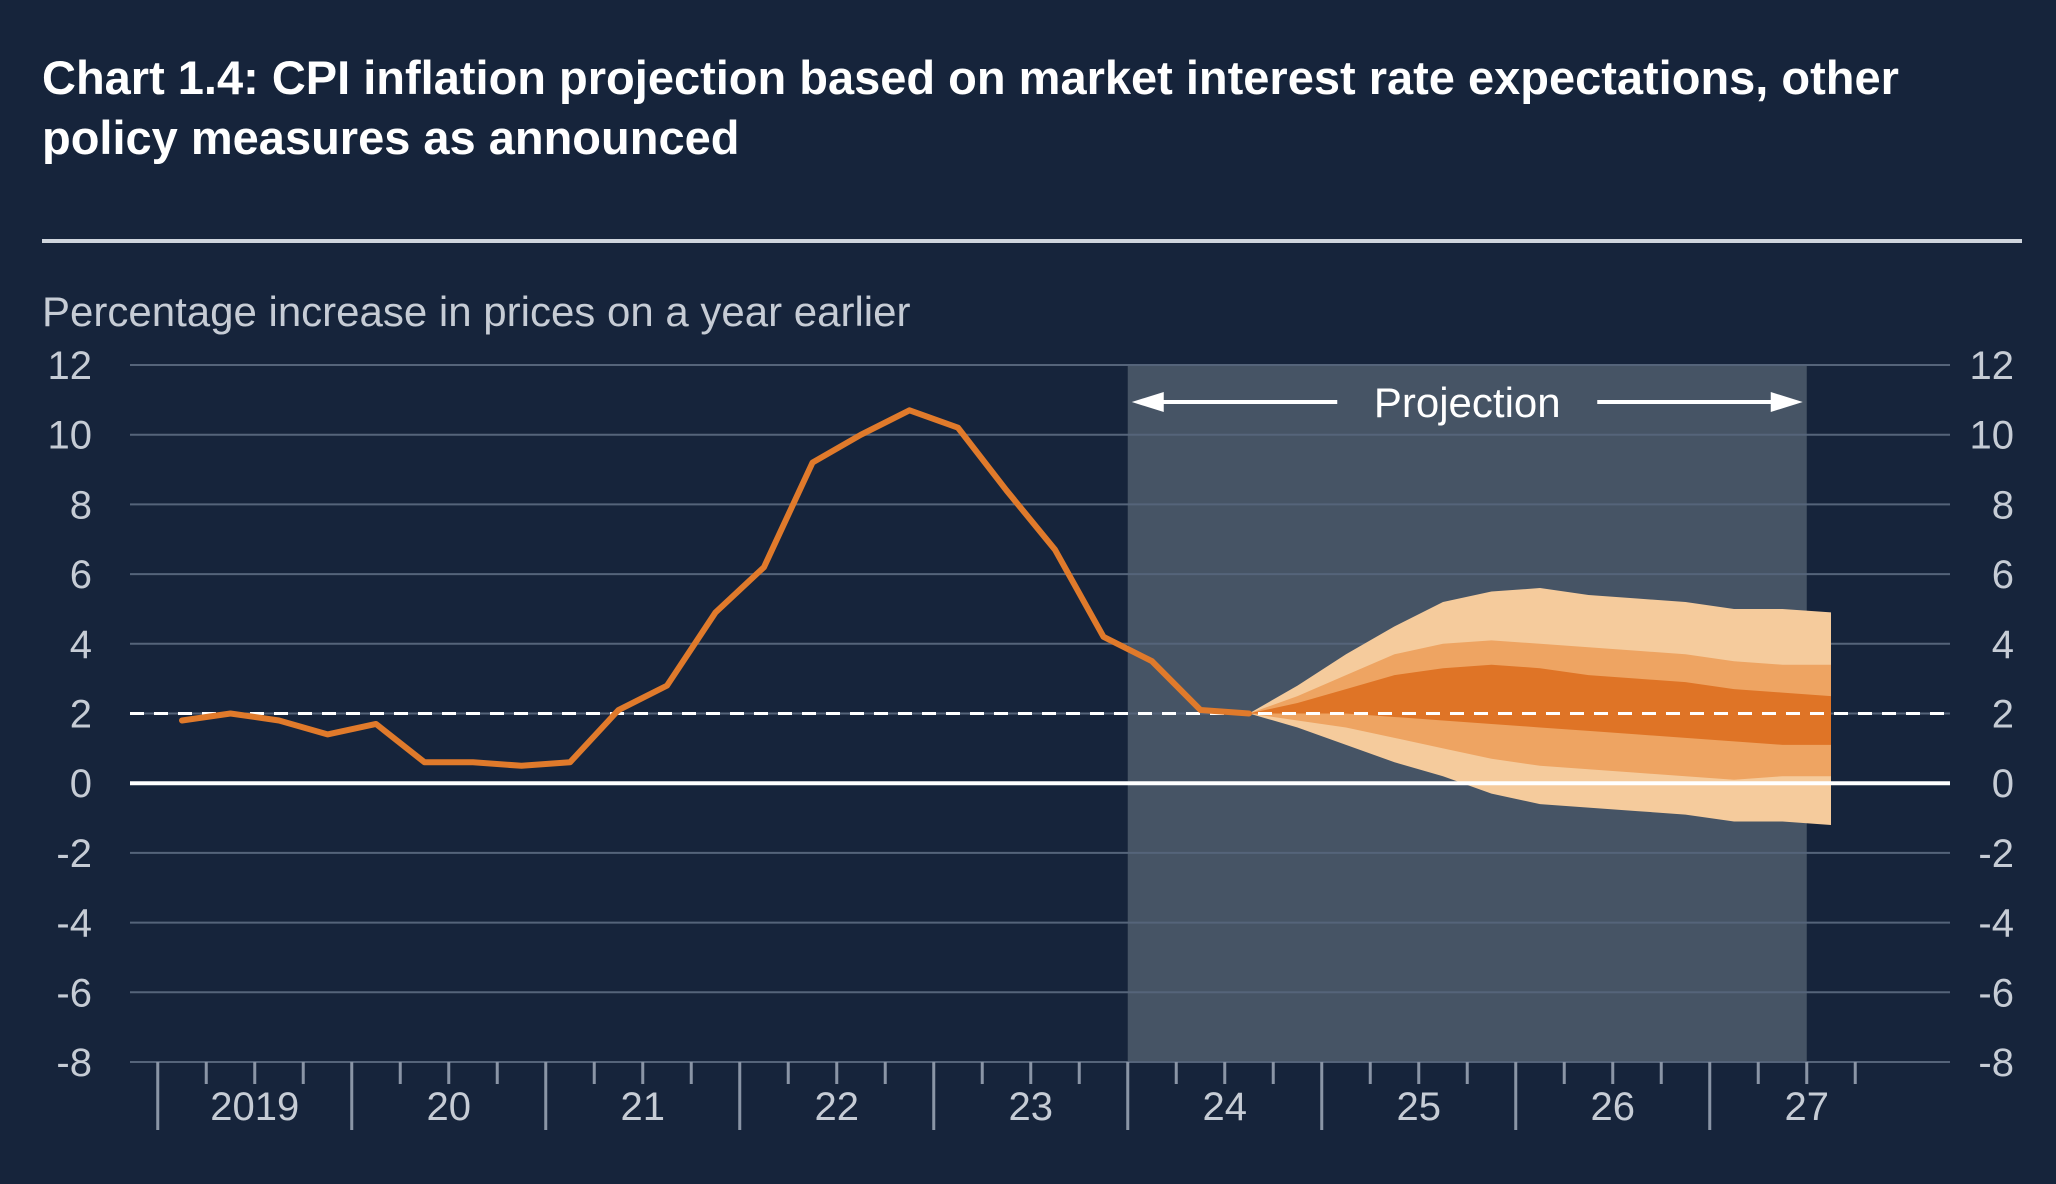  Describe the element at coordinates (1613, 1107) in the screenshot. I see `x-tick-label: 26` at that location.